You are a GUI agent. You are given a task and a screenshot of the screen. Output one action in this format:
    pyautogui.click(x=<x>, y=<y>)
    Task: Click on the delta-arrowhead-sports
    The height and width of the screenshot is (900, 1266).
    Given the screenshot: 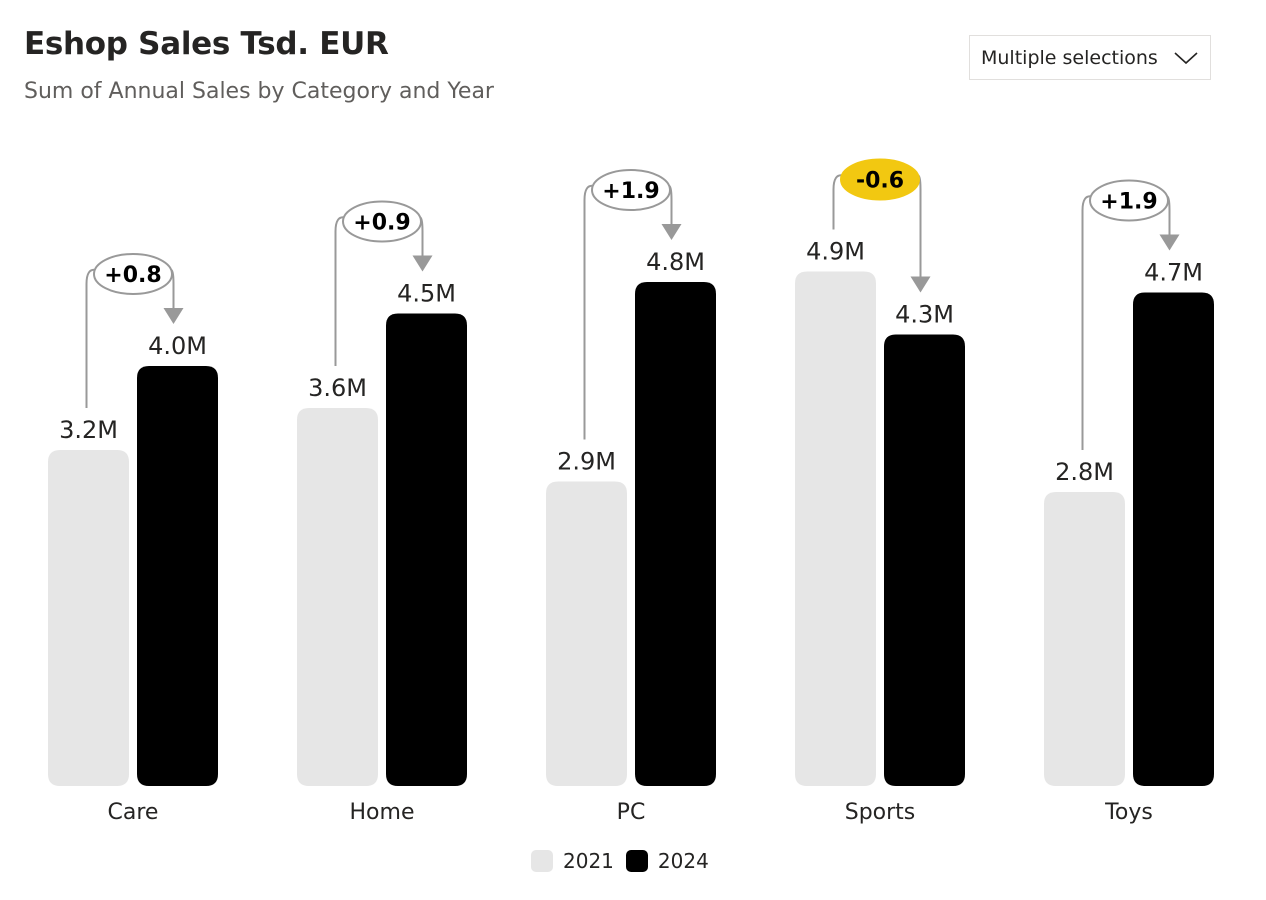 What is the action you would take?
    pyautogui.click(x=920, y=284)
    